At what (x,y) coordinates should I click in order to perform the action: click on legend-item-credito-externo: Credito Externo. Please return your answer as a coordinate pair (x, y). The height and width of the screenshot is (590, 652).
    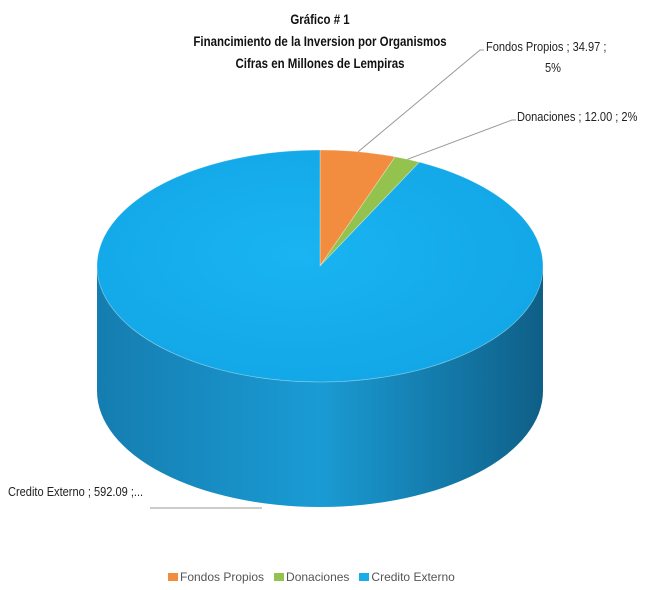
    Looking at the image, I should click on (407, 577).